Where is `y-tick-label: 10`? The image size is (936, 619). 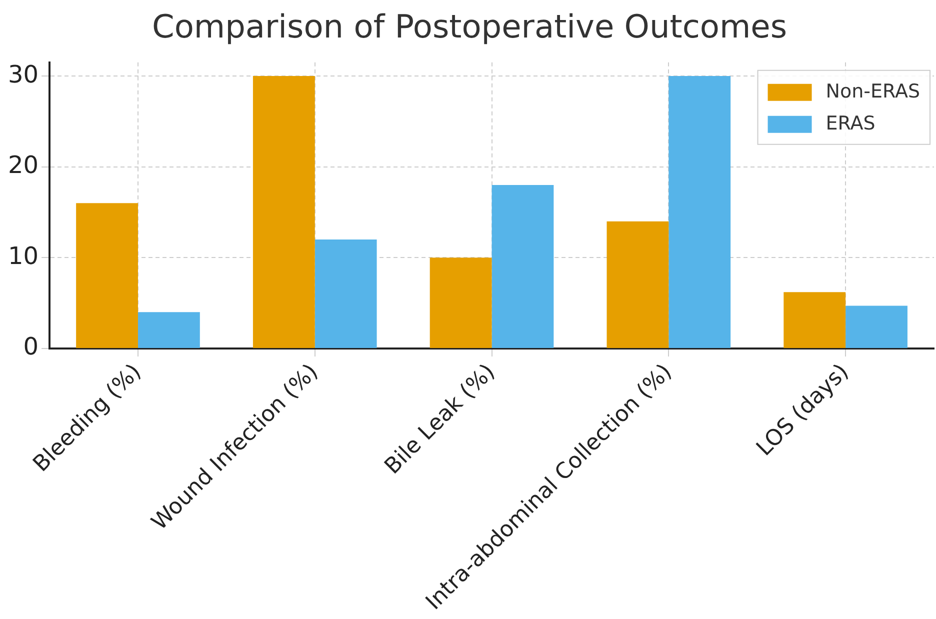
y-tick-label: 10 is located at coordinates (23, 256).